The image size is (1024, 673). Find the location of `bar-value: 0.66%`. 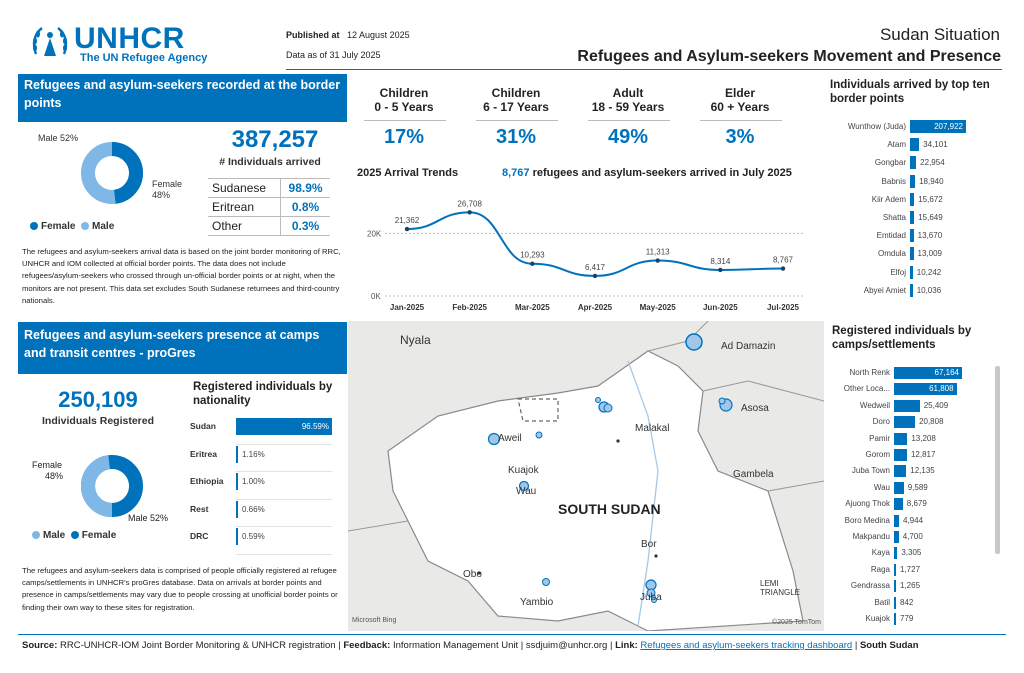

bar-value: 0.66% is located at coordinates (253, 509).